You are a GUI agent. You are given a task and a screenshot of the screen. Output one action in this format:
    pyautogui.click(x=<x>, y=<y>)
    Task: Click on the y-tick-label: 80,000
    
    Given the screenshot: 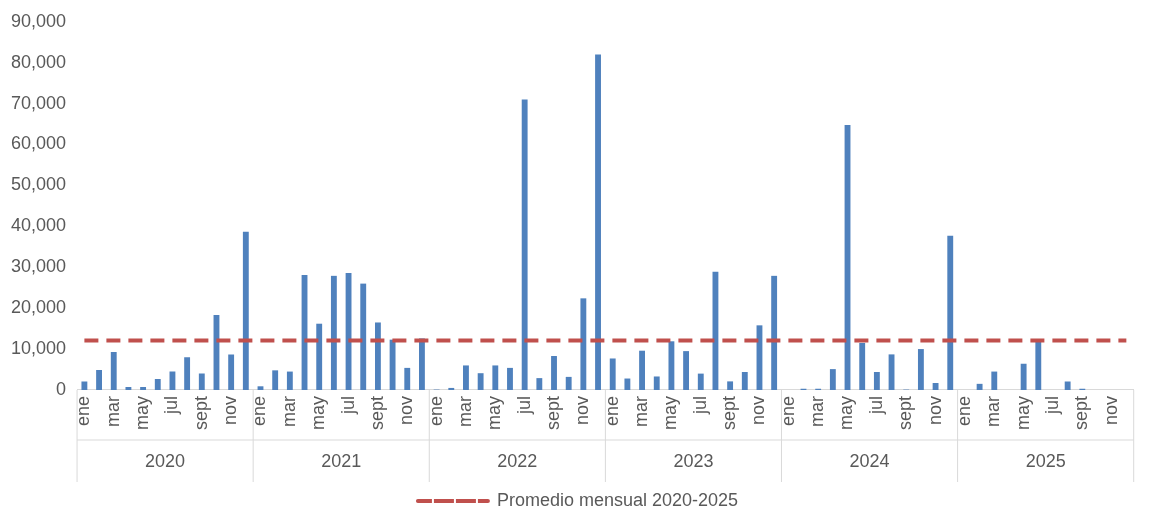 What is the action you would take?
    pyautogui.click(x=38, y=61)
    